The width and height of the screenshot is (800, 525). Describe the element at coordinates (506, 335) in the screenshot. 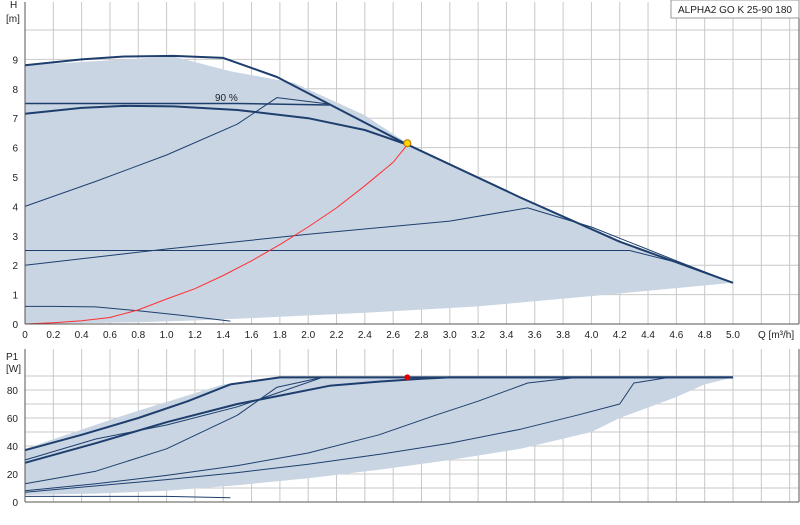

I see `x-tick-label: 3.4` at that location.